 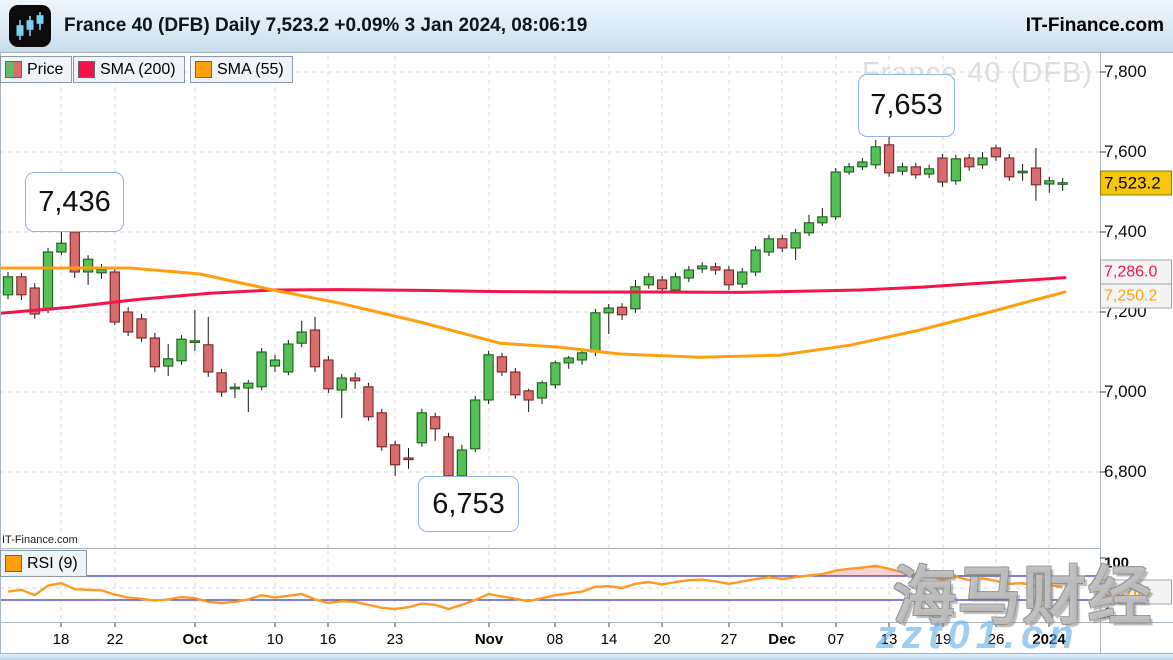 I want to click on legend-sma55: SMA (55), so click(x=241, y=69).